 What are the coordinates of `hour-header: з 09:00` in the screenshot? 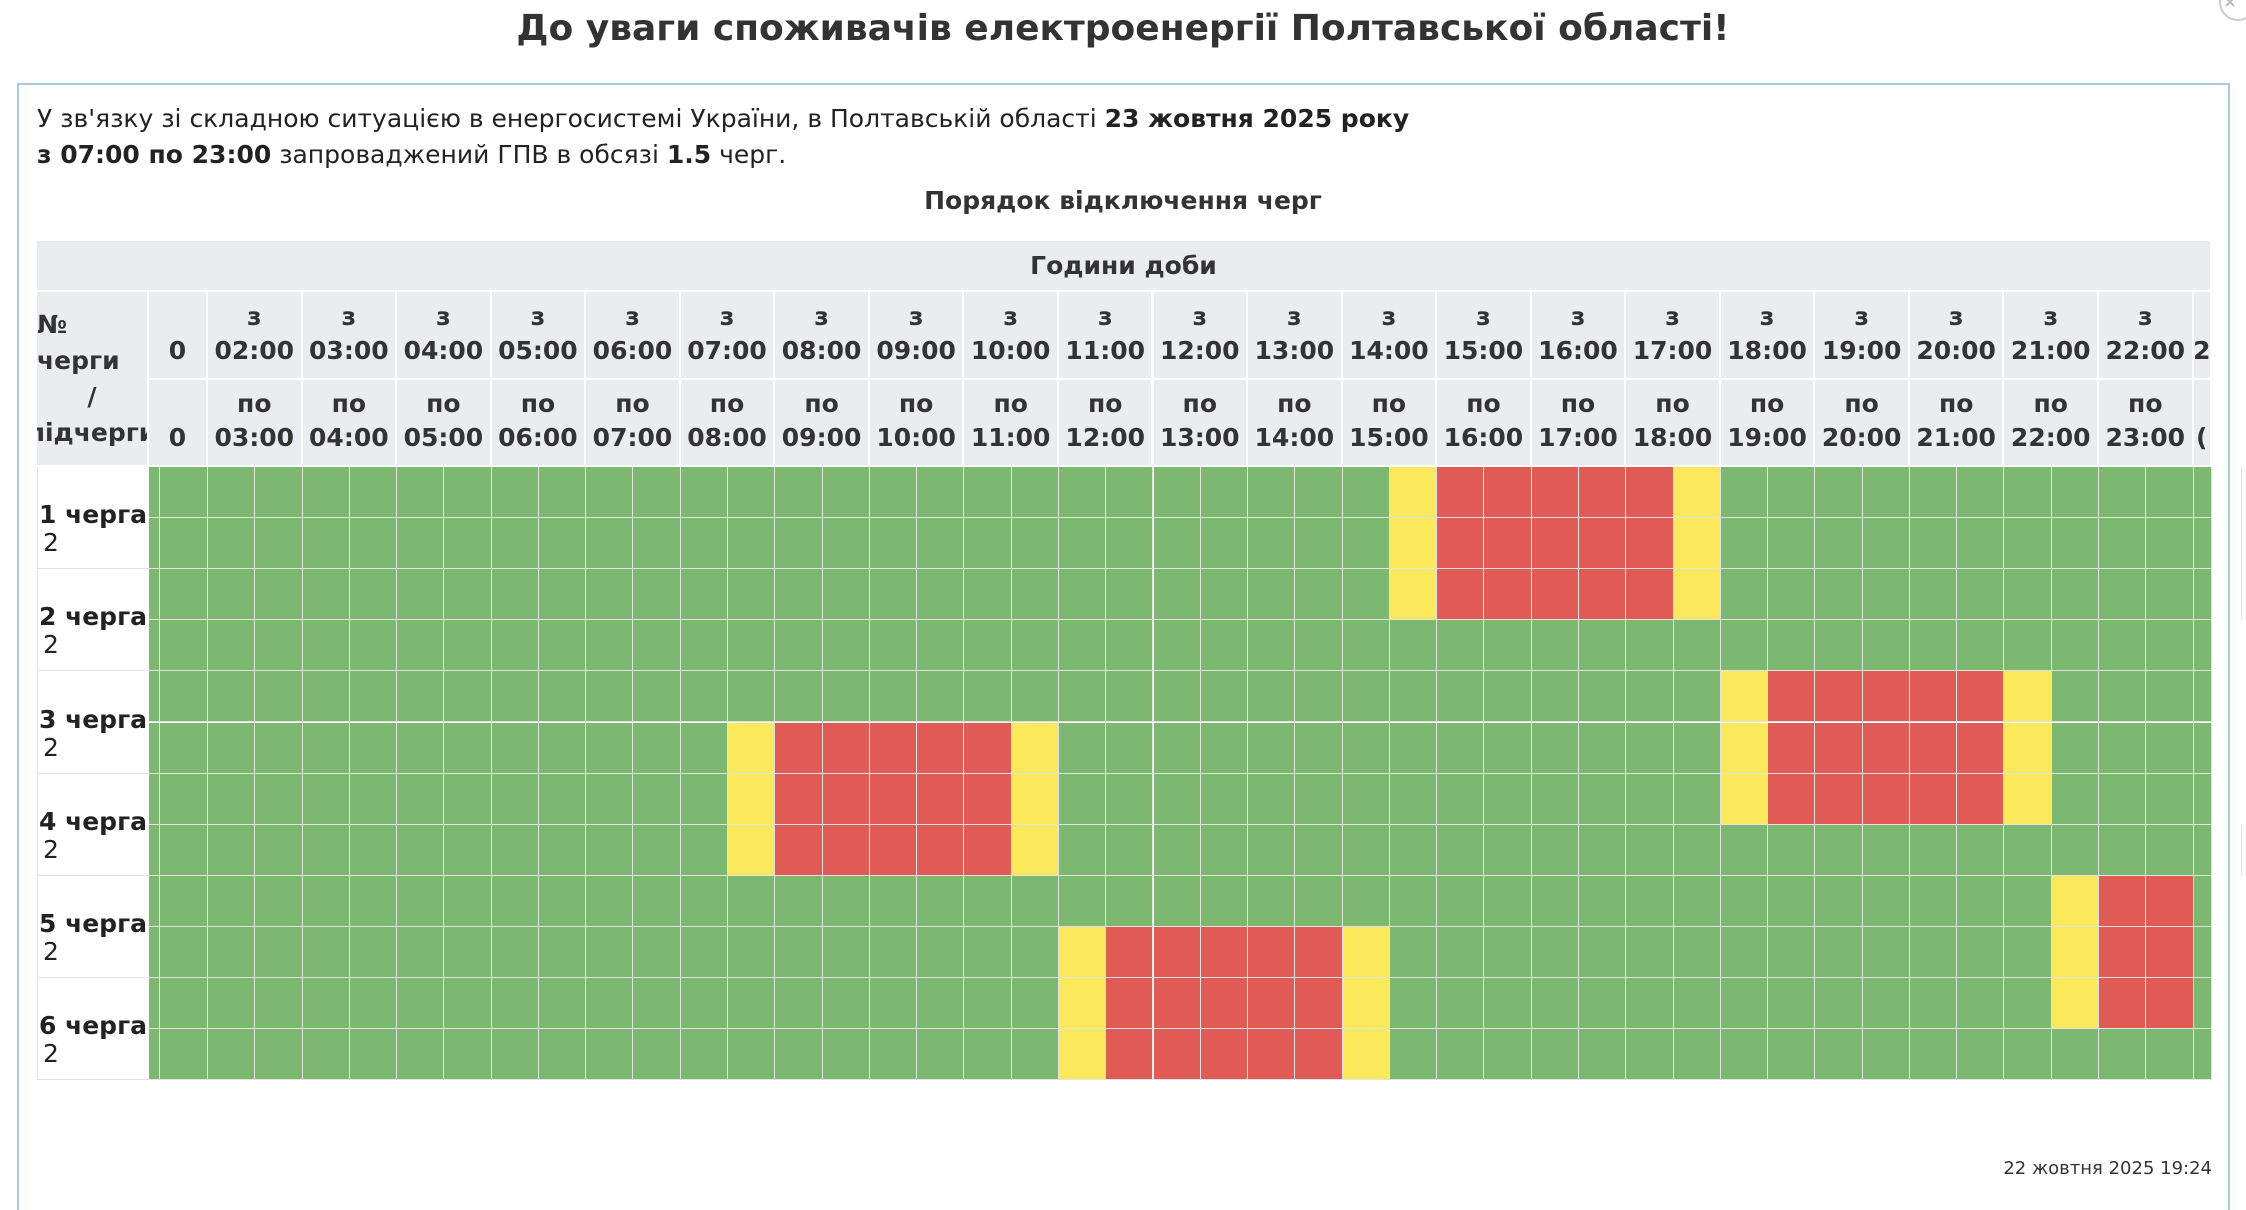 It's located at (917, 336).